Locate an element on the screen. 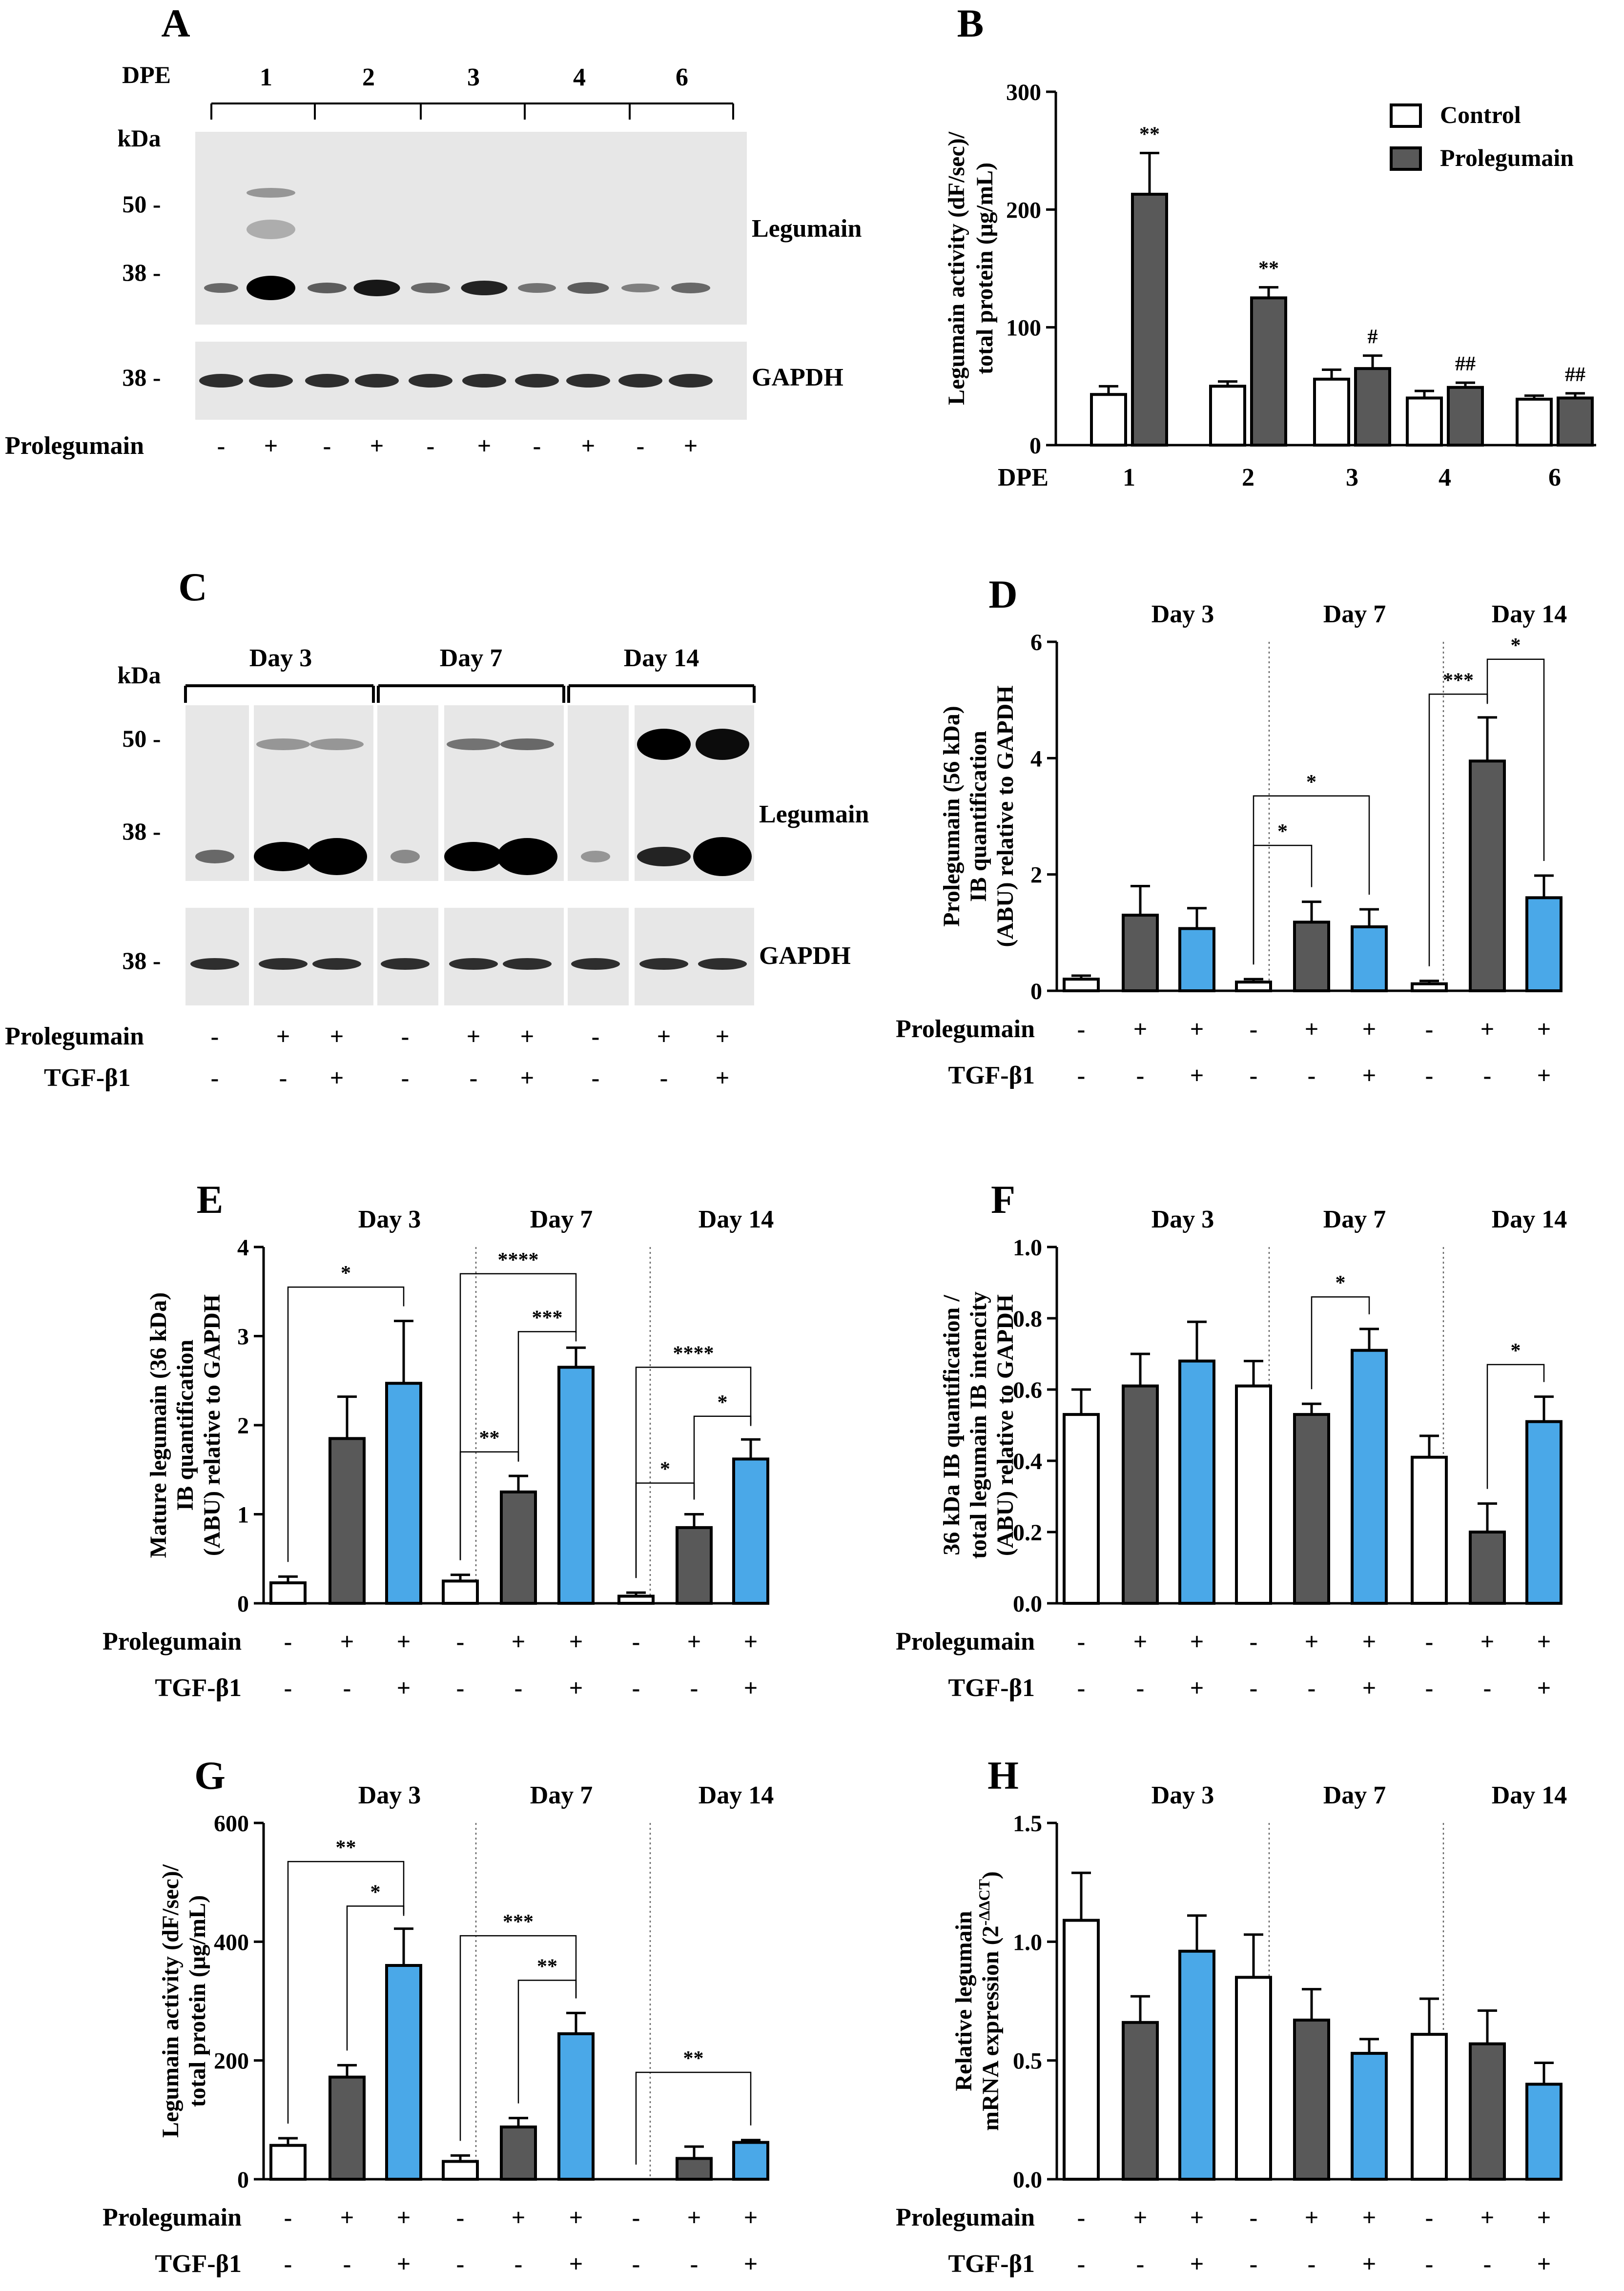 This screenshot has height=2291, width=1624. prolegumain-row-label: Prolegumain is located at coordinates (74, 446).